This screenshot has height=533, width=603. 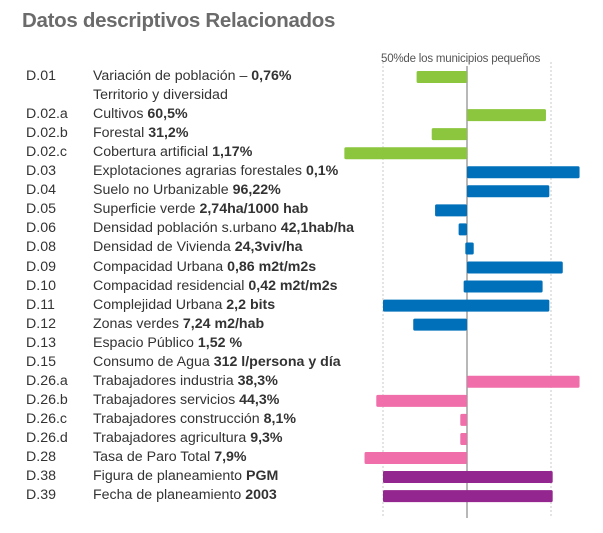 What do you see at coordinates (449, 134) in the screenshot?
I see `bar-d-02-b` at bounding box center [449, 134].